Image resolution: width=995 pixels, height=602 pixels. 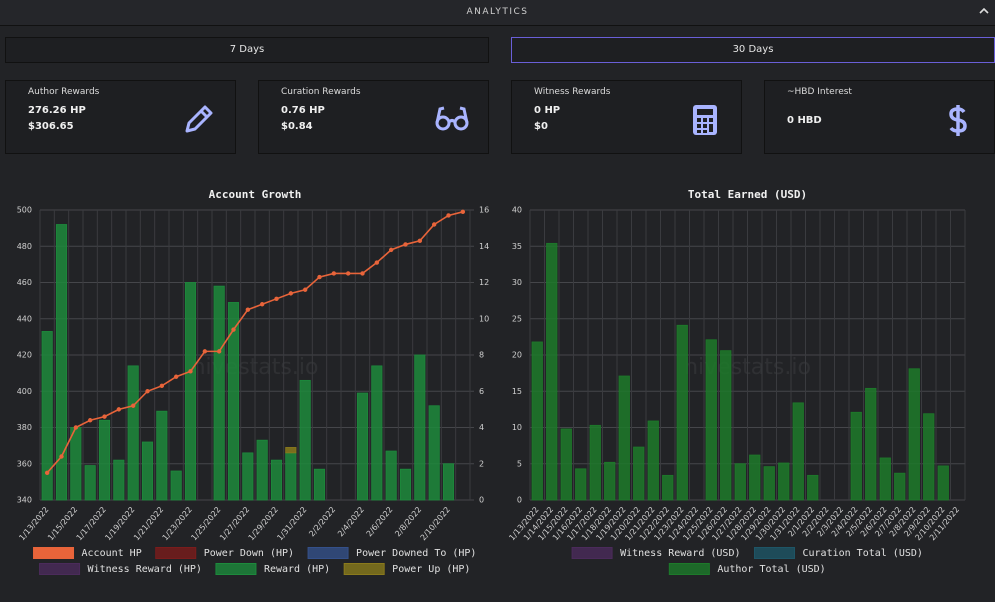 I want to click on y2-tick-label: 2, so click(x=481, y=463).